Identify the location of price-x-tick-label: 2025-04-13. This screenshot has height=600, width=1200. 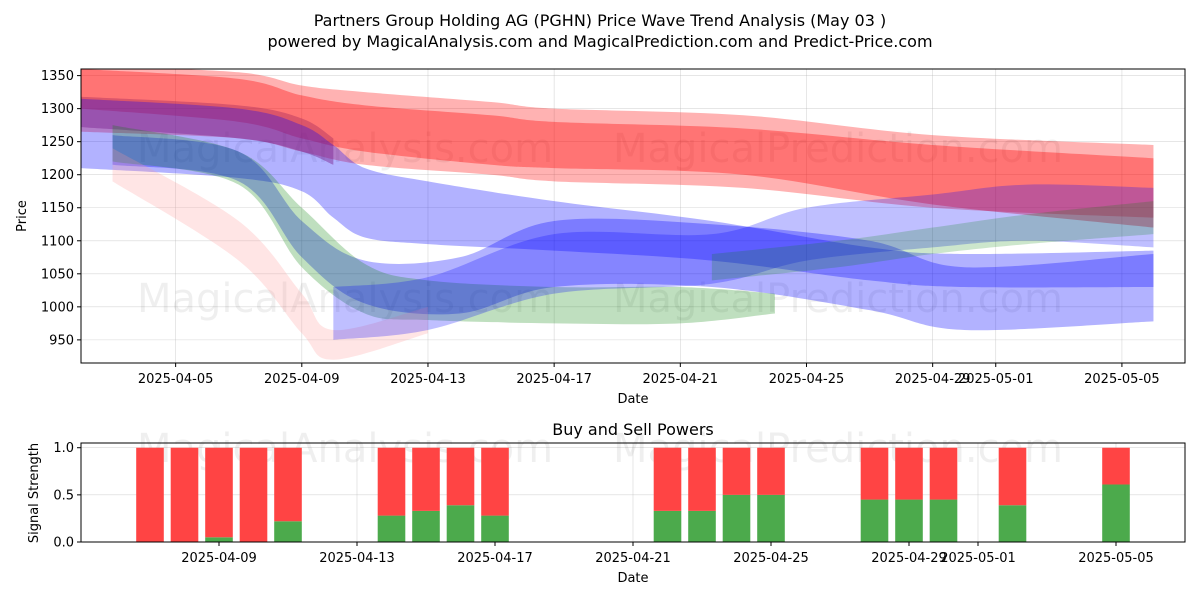
(428, 379).